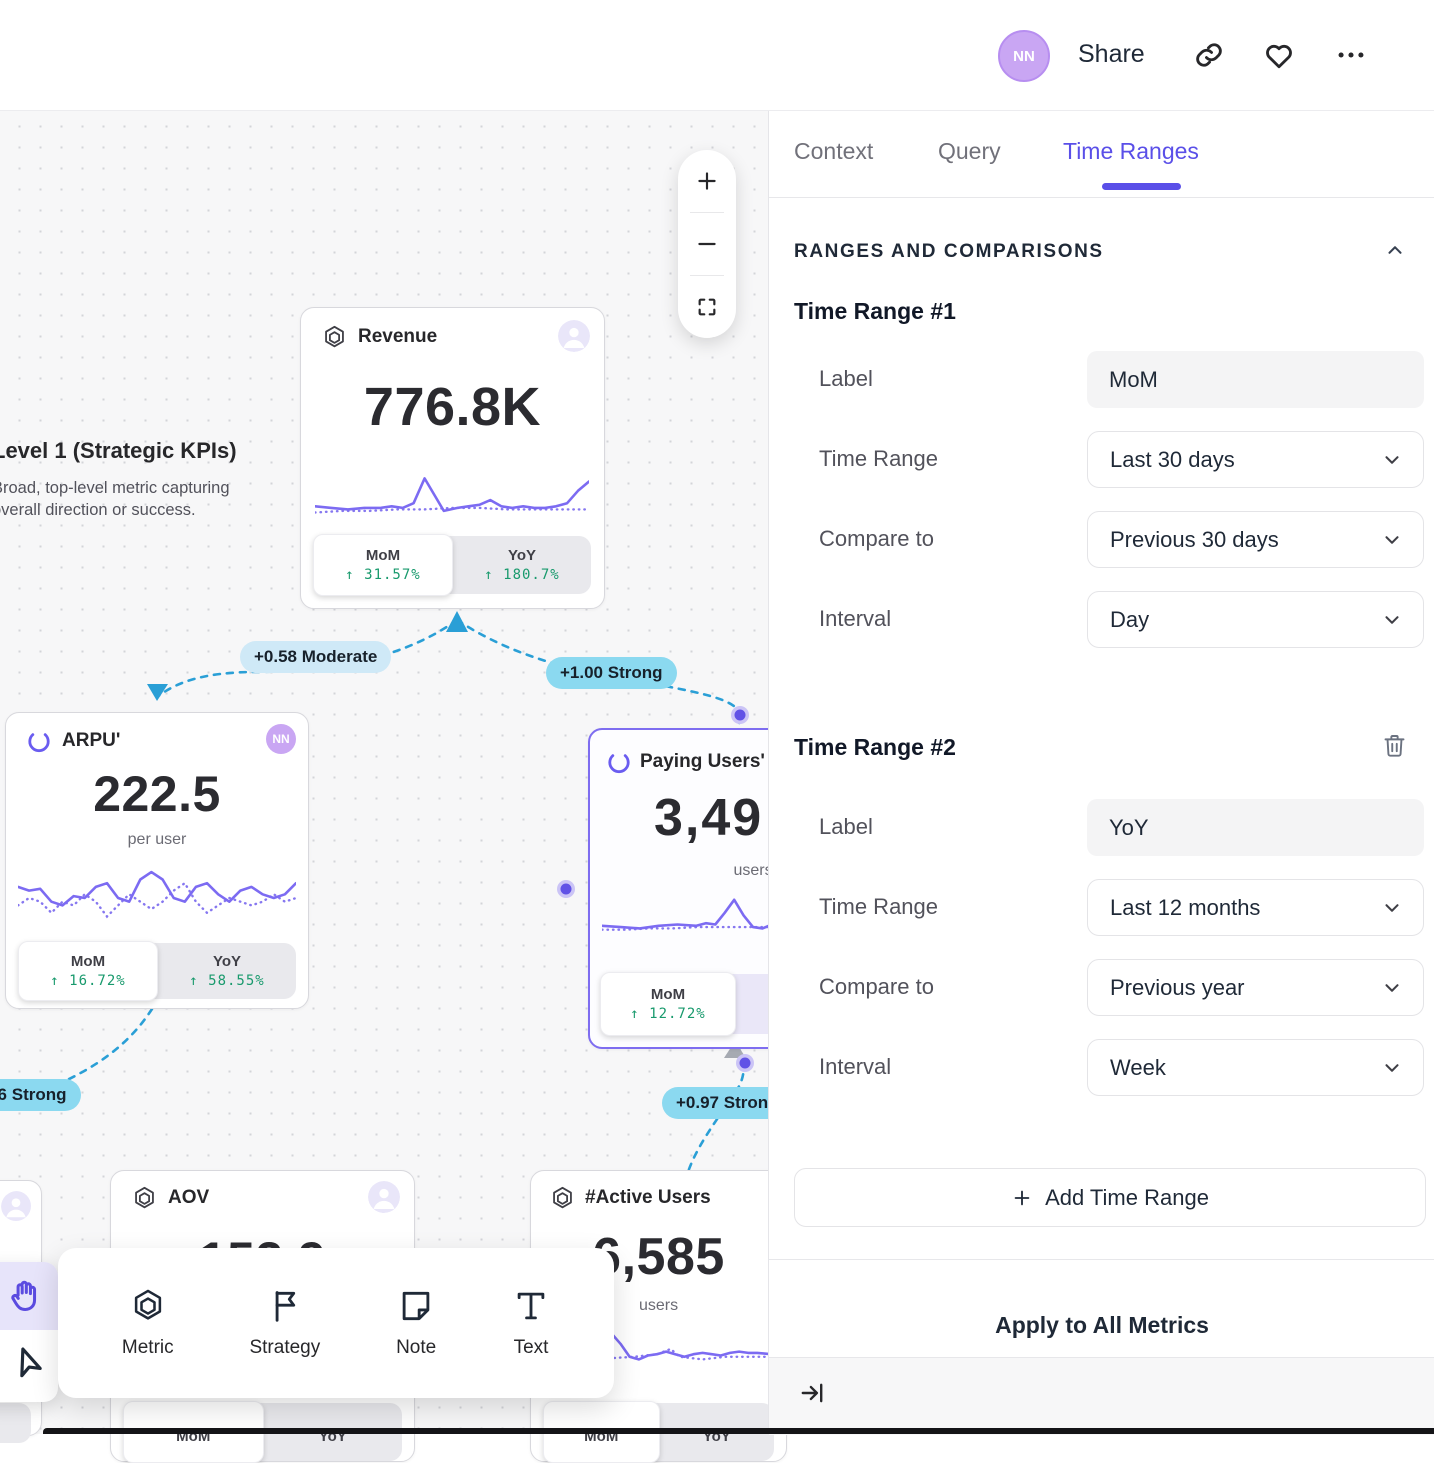 The height and width of the screenshot is (1463, 1434). I want to click on fit-view-button, so click(707, 307).